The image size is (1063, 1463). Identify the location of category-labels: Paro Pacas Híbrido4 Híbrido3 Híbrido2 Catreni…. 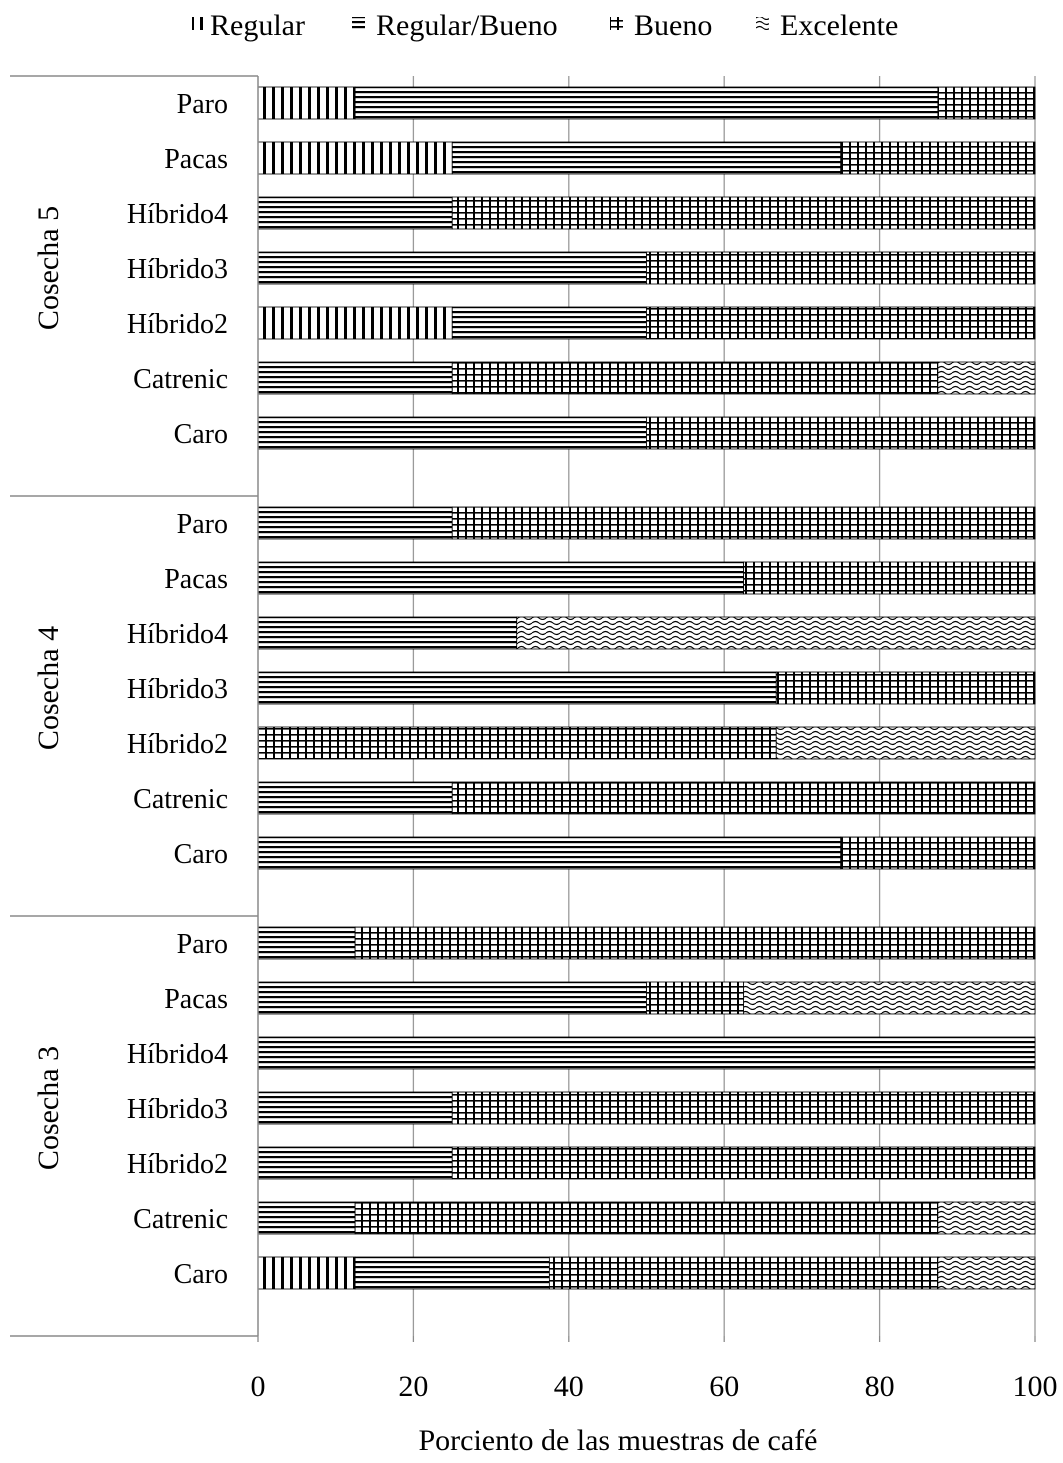
(177, 689).